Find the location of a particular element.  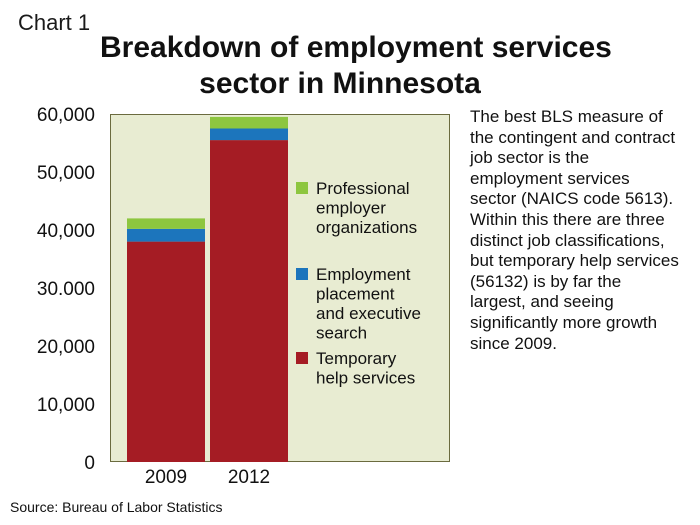

bar-2009-temporary is located at coordinates (166, 351).